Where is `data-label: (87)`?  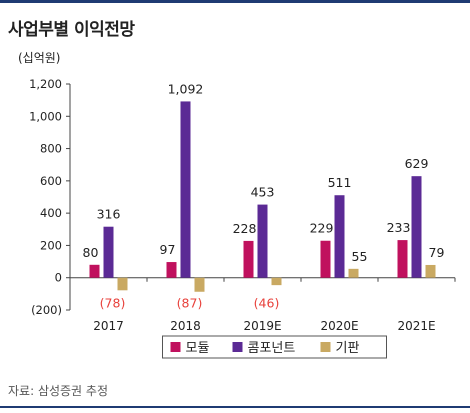 data-label: (87) is located at coordinates (190, 303).